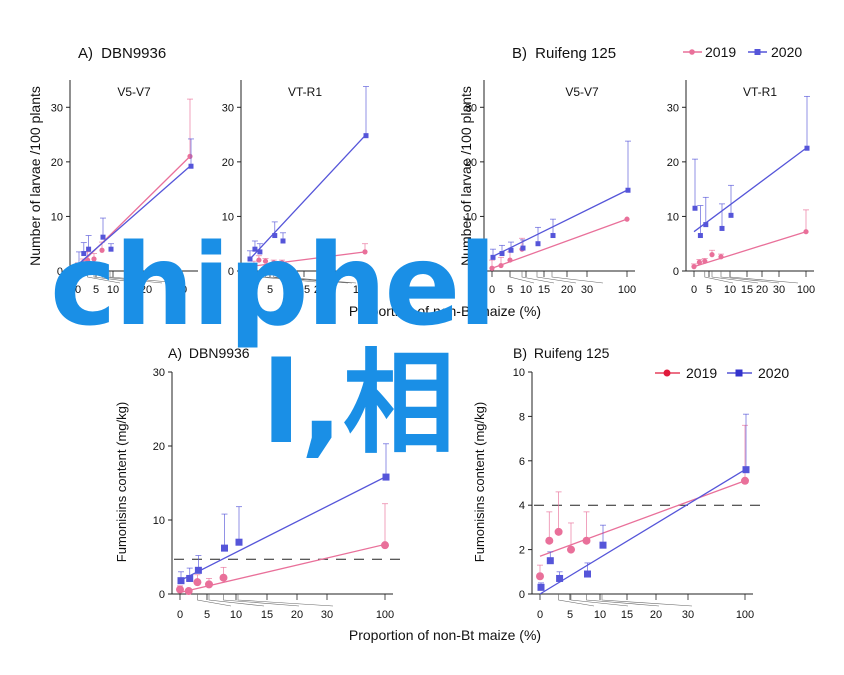 The image size is (844, 675). I want to click on legend-2020-marker, so click(757, 52).